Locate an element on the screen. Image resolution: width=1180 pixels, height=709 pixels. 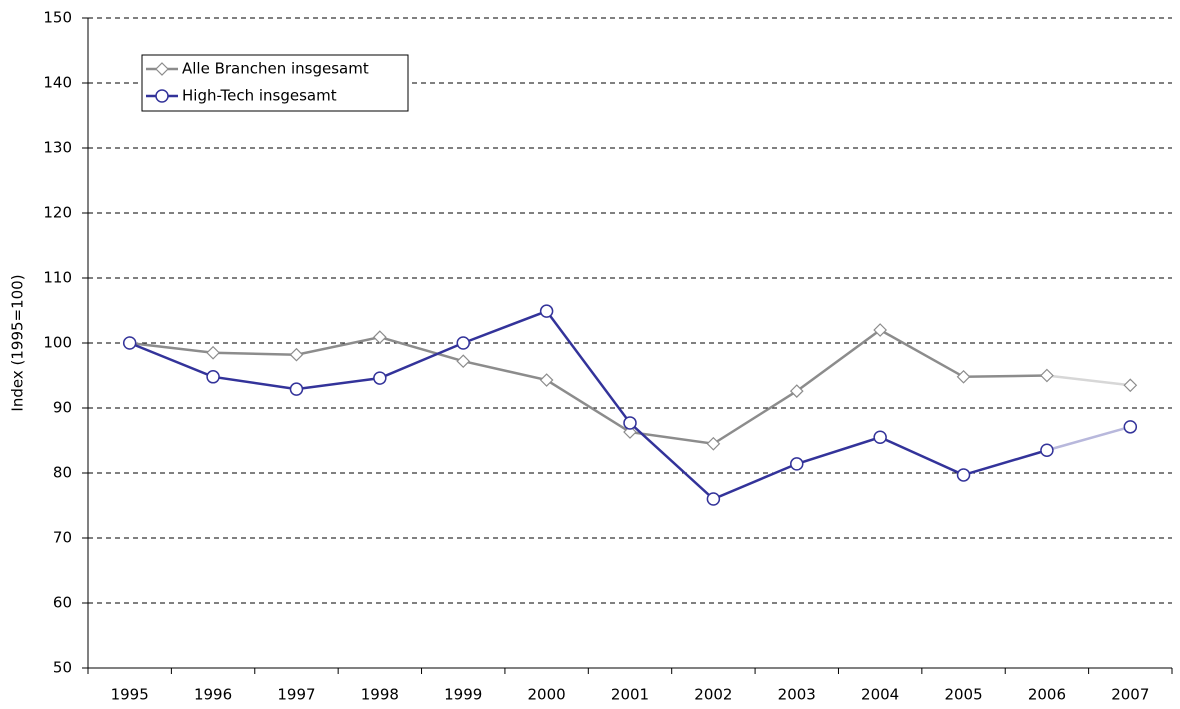
x-tick-label: 2003 is located at coordinates (797, 695).